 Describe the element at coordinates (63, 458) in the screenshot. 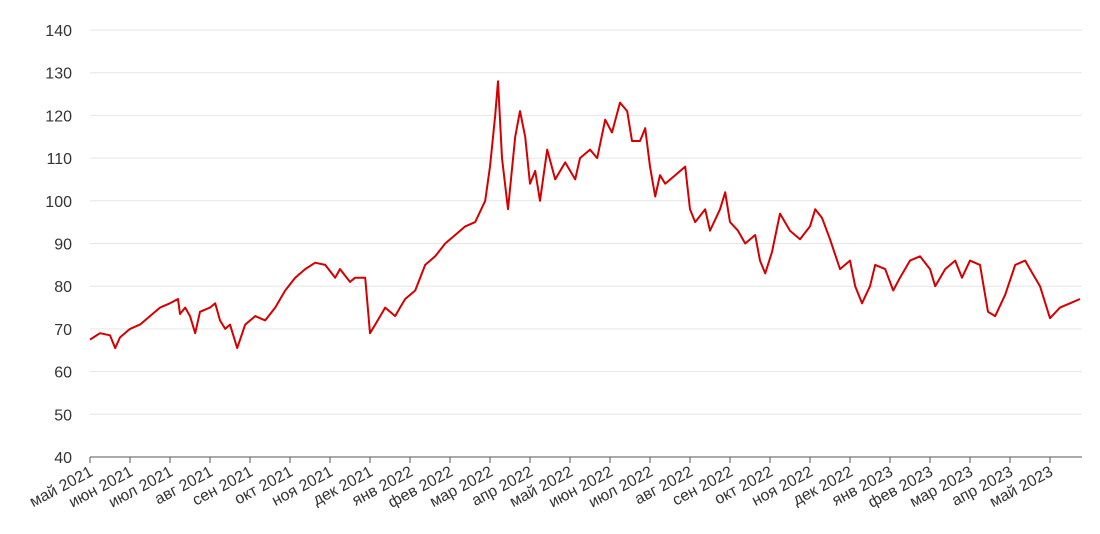

I see `y-tick-label: 40` at that location.